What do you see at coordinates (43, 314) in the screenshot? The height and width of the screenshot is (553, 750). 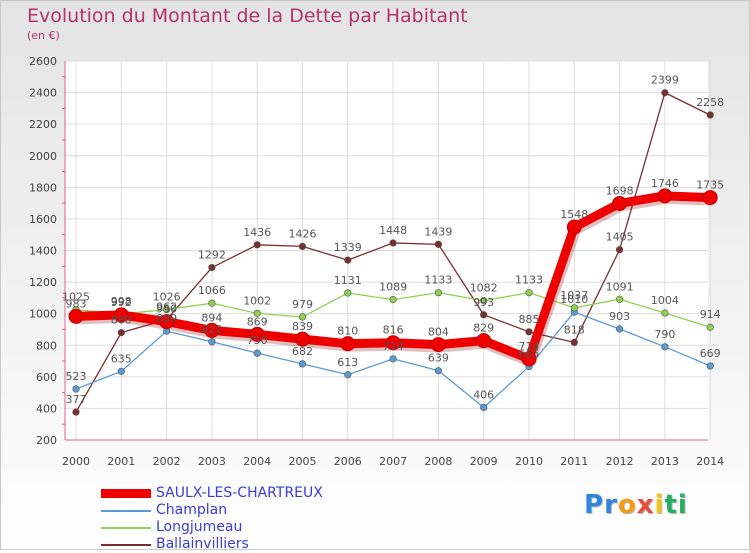 I see `y-tick-label: 1000` at bounding box center [43, 314].